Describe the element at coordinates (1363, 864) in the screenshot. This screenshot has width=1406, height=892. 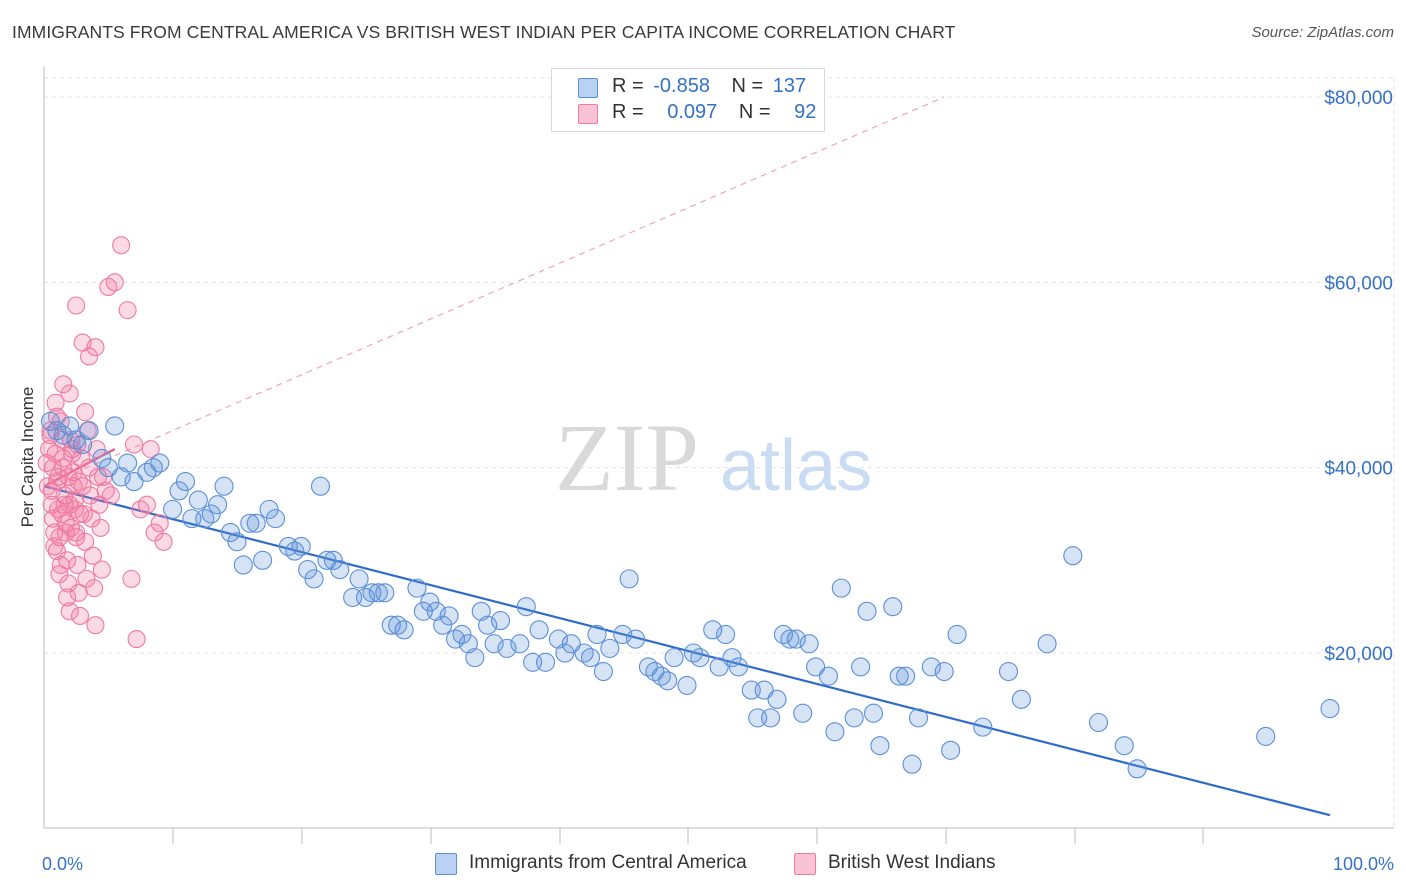
I see `x-tick-label-right: 100.0%` at that location.